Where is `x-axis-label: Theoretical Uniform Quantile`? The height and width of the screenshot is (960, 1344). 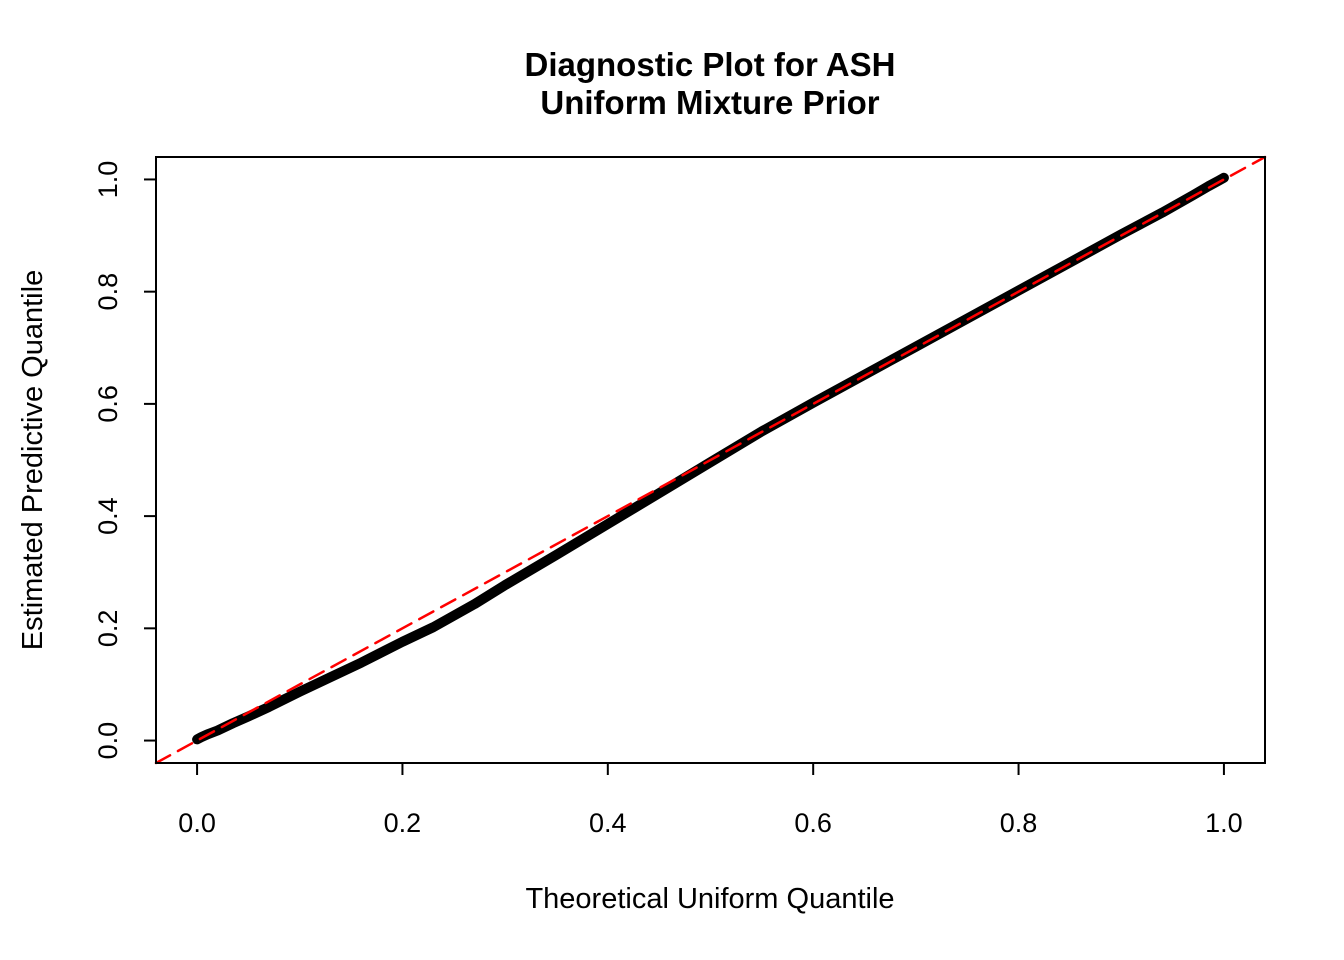
x-axis-label: Theoretical Uniform Quantile is located at coordinates (709, 899).